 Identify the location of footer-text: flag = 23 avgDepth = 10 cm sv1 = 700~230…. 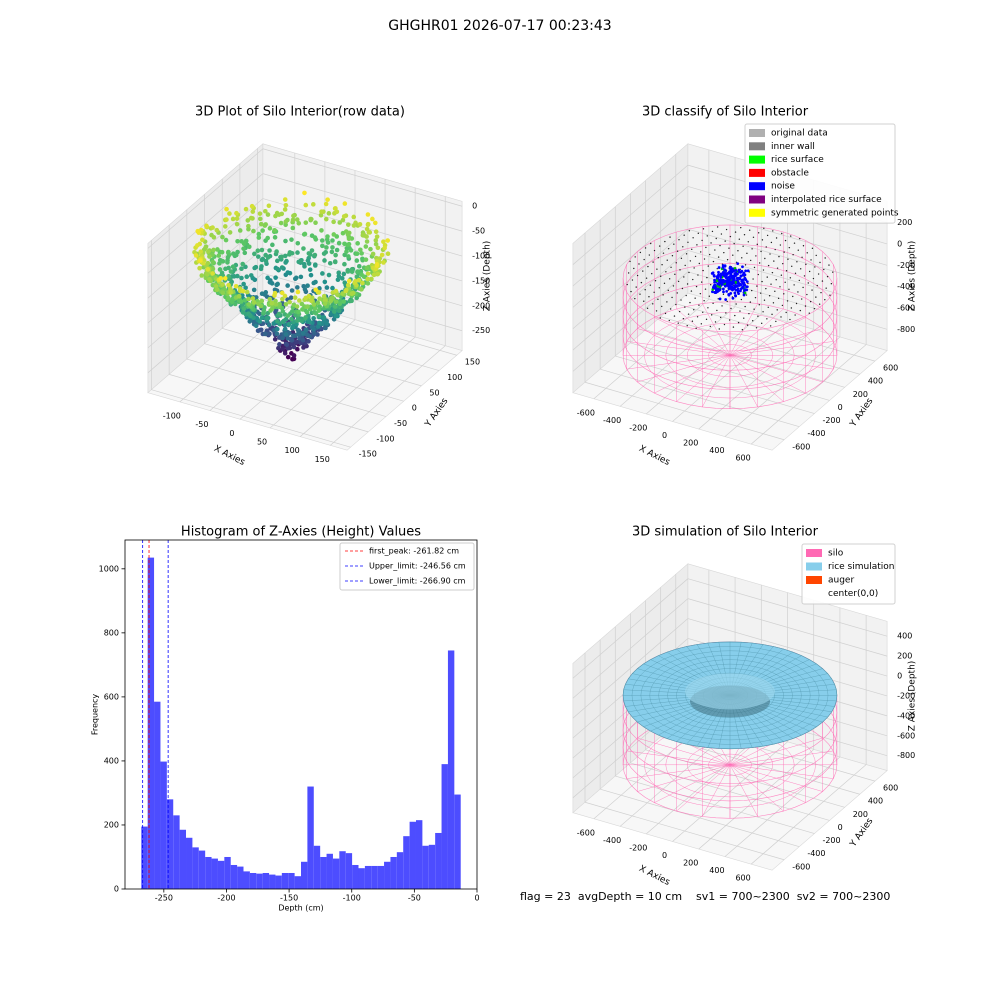
(705, 896).